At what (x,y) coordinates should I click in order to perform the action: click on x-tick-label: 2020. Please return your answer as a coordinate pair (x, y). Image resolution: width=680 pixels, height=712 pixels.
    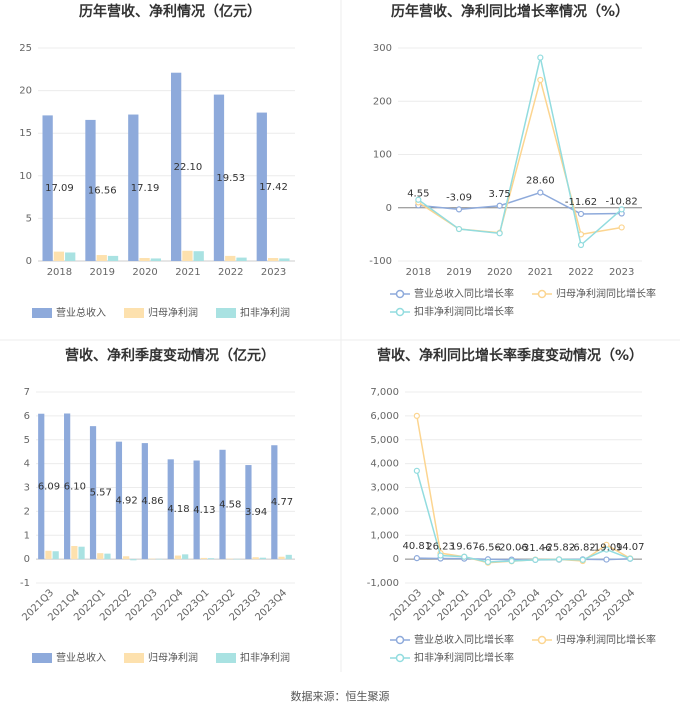
    Looking at the image, I should click on (499, 272).